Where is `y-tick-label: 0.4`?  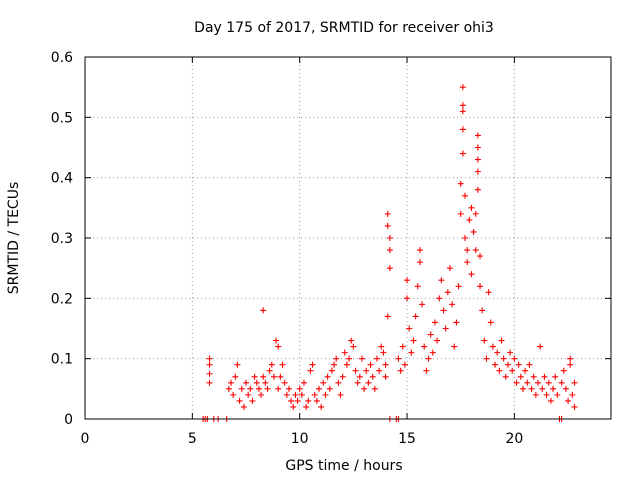 y-tick-label: 0.4 is located at coordinates (62, 179).